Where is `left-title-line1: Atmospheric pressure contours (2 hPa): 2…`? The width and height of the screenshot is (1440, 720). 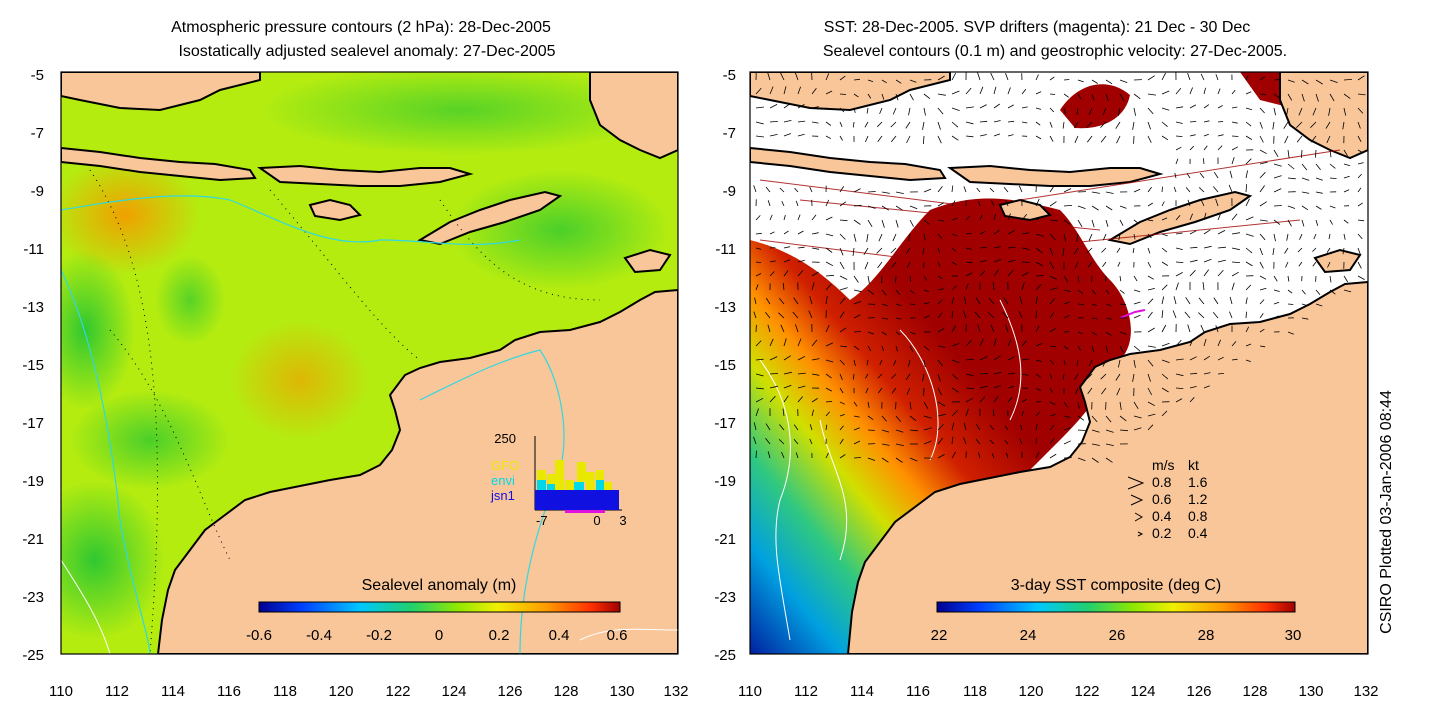
left-title-line1: Atmospheric pressure contours (2 hPa): 2… is located at coordinates (361, 27).